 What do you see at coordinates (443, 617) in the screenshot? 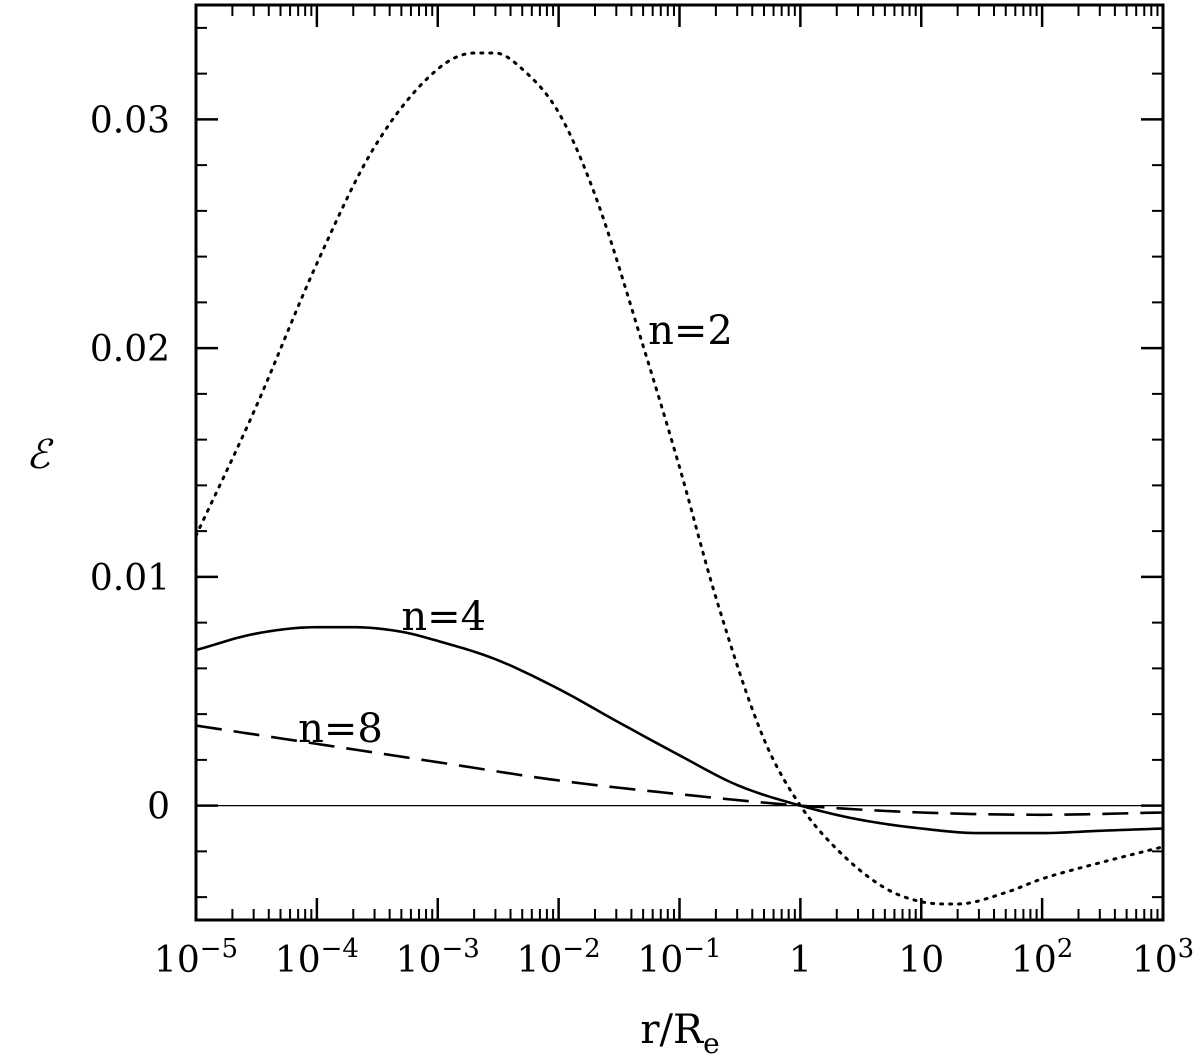
I see `series-label-n4: n=4` at bounding box center [443, 617].